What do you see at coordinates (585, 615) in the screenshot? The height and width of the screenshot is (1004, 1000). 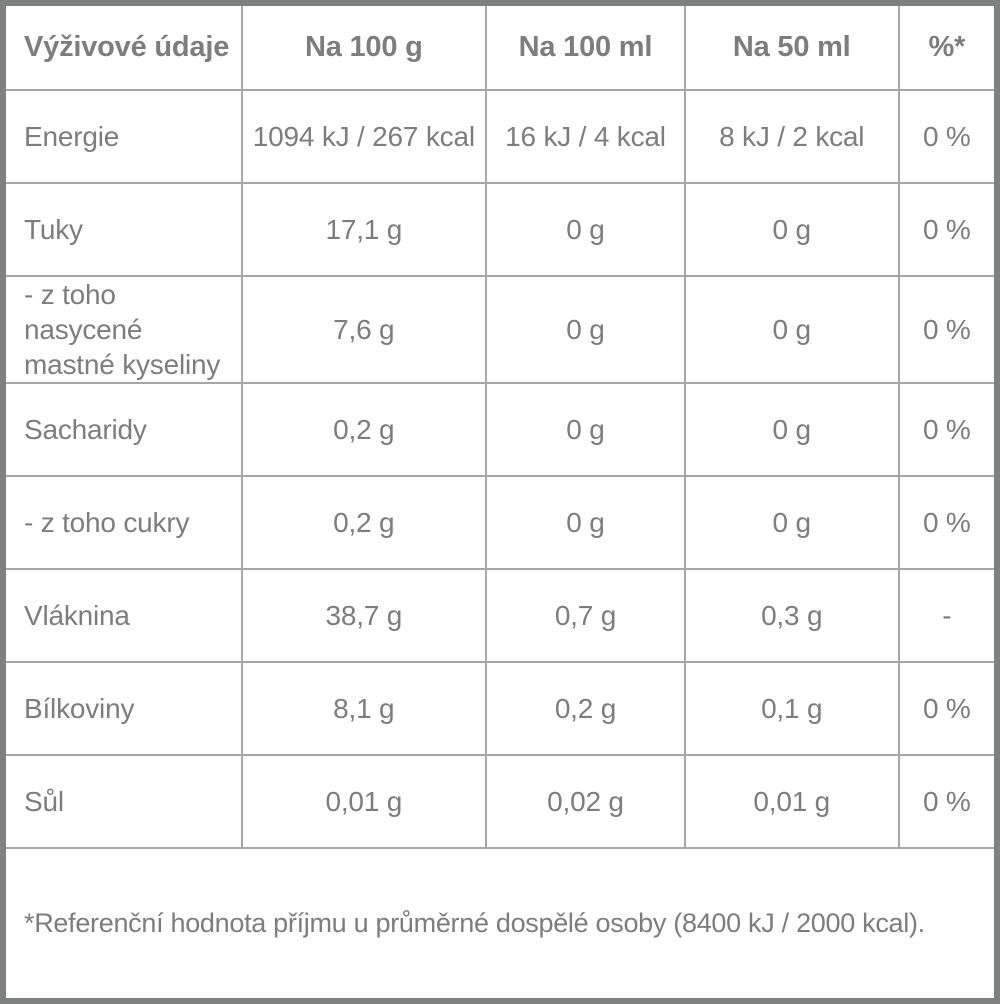 I see `value-per-100ml: 0,7 g` at bounding box center [585, 615].